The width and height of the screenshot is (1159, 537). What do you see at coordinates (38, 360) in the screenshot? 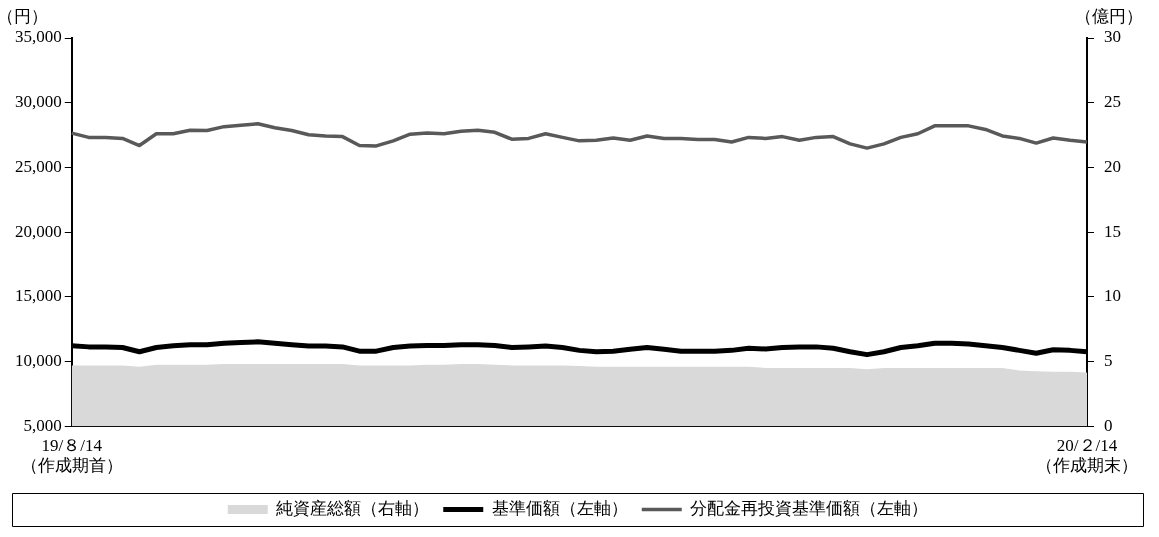
I see `y-tick-label: 10,000` at bounding box center [38, 360].